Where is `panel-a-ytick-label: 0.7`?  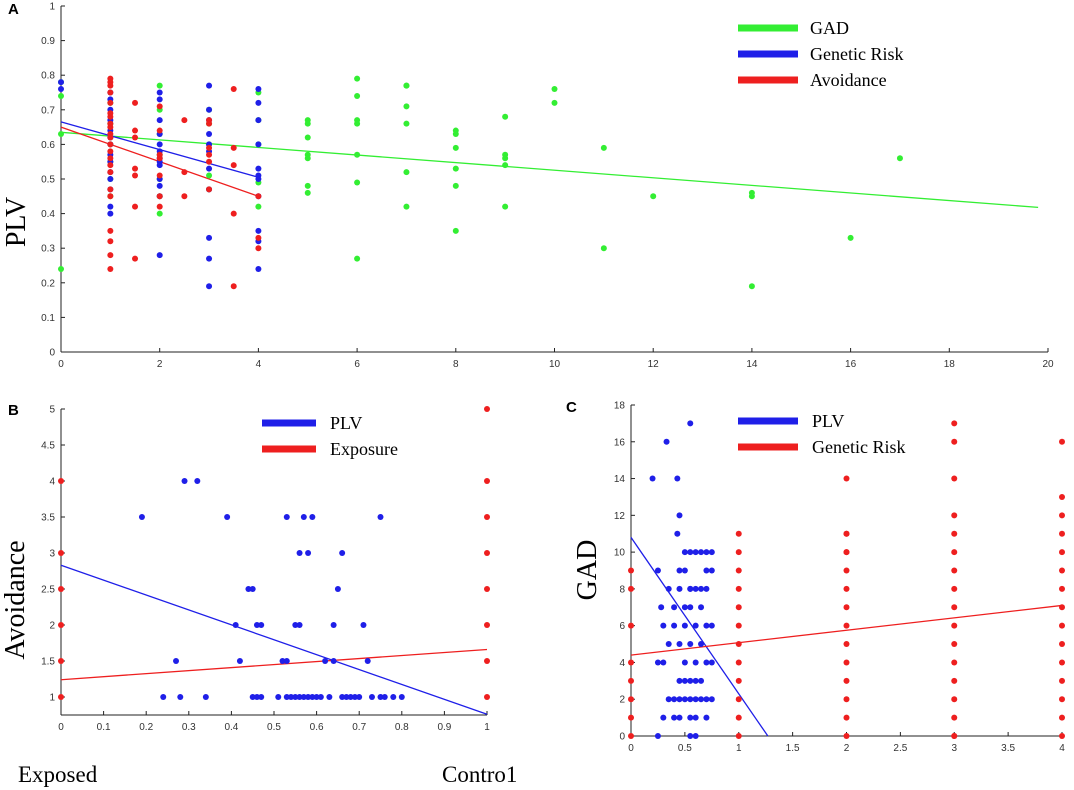 panel-a-ytick-label: 0.7 is located at coordinates (48, 110).